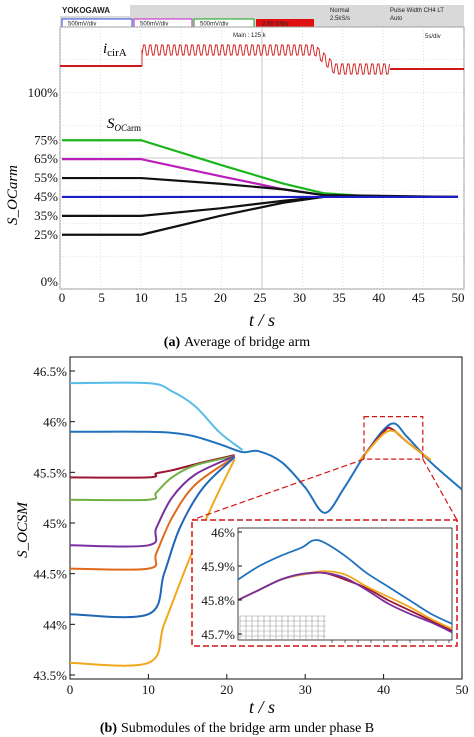 This screenshot has width=474, height=737. I want to click on inset-y-tick-labels: 45.7% 45.8% 45.9% 46%, so click(221, 583).